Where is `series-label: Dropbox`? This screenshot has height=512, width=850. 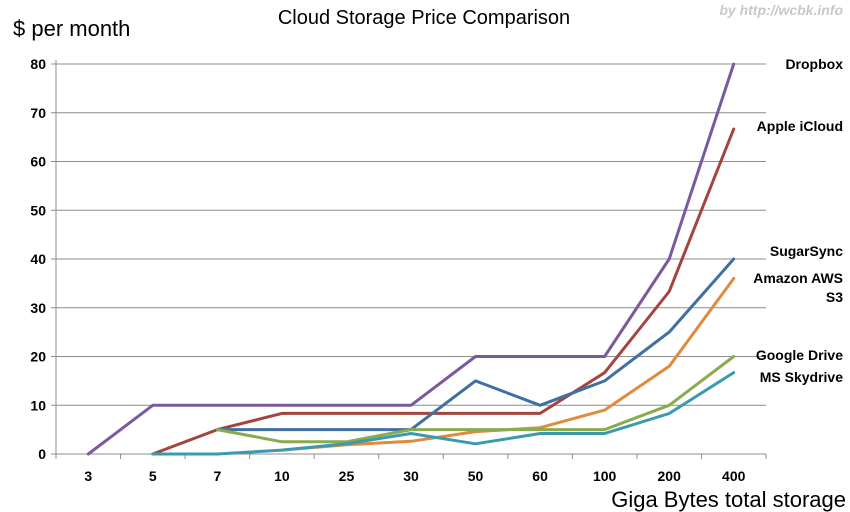
series-label: Dropbox is located at coordinates (814, 64).